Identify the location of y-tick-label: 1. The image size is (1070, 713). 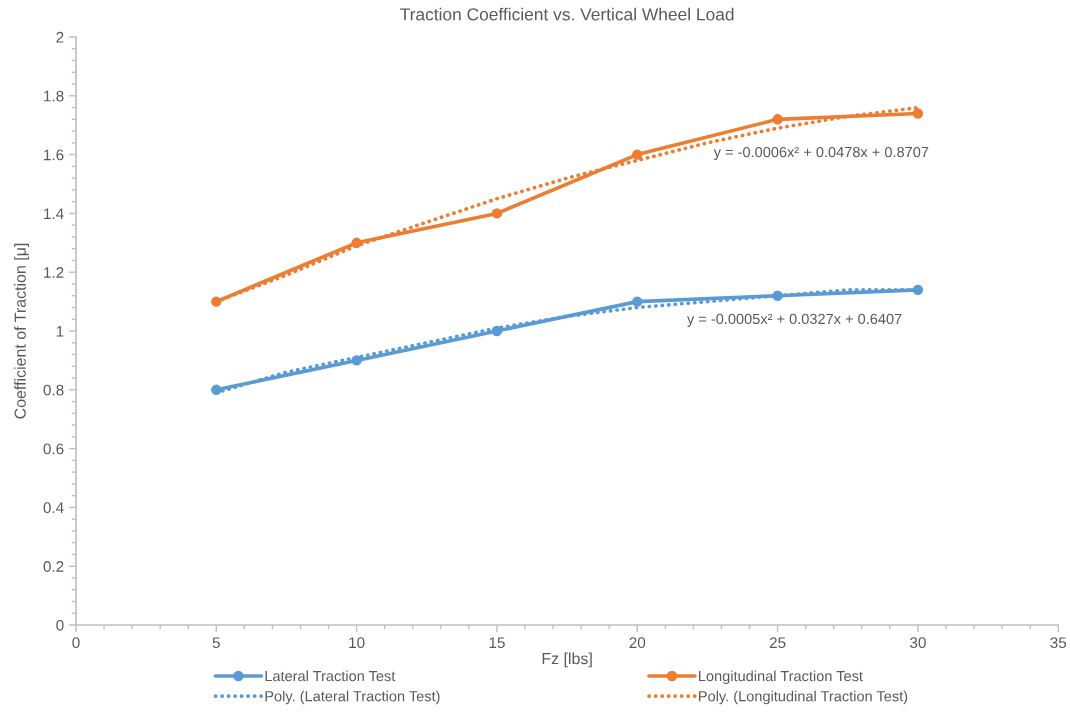
(60, 331).